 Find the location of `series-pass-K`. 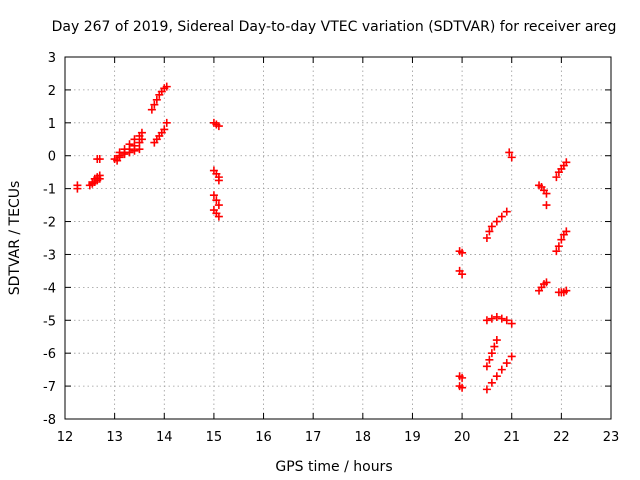

series-pass-K is located at coordinates (216, 175).